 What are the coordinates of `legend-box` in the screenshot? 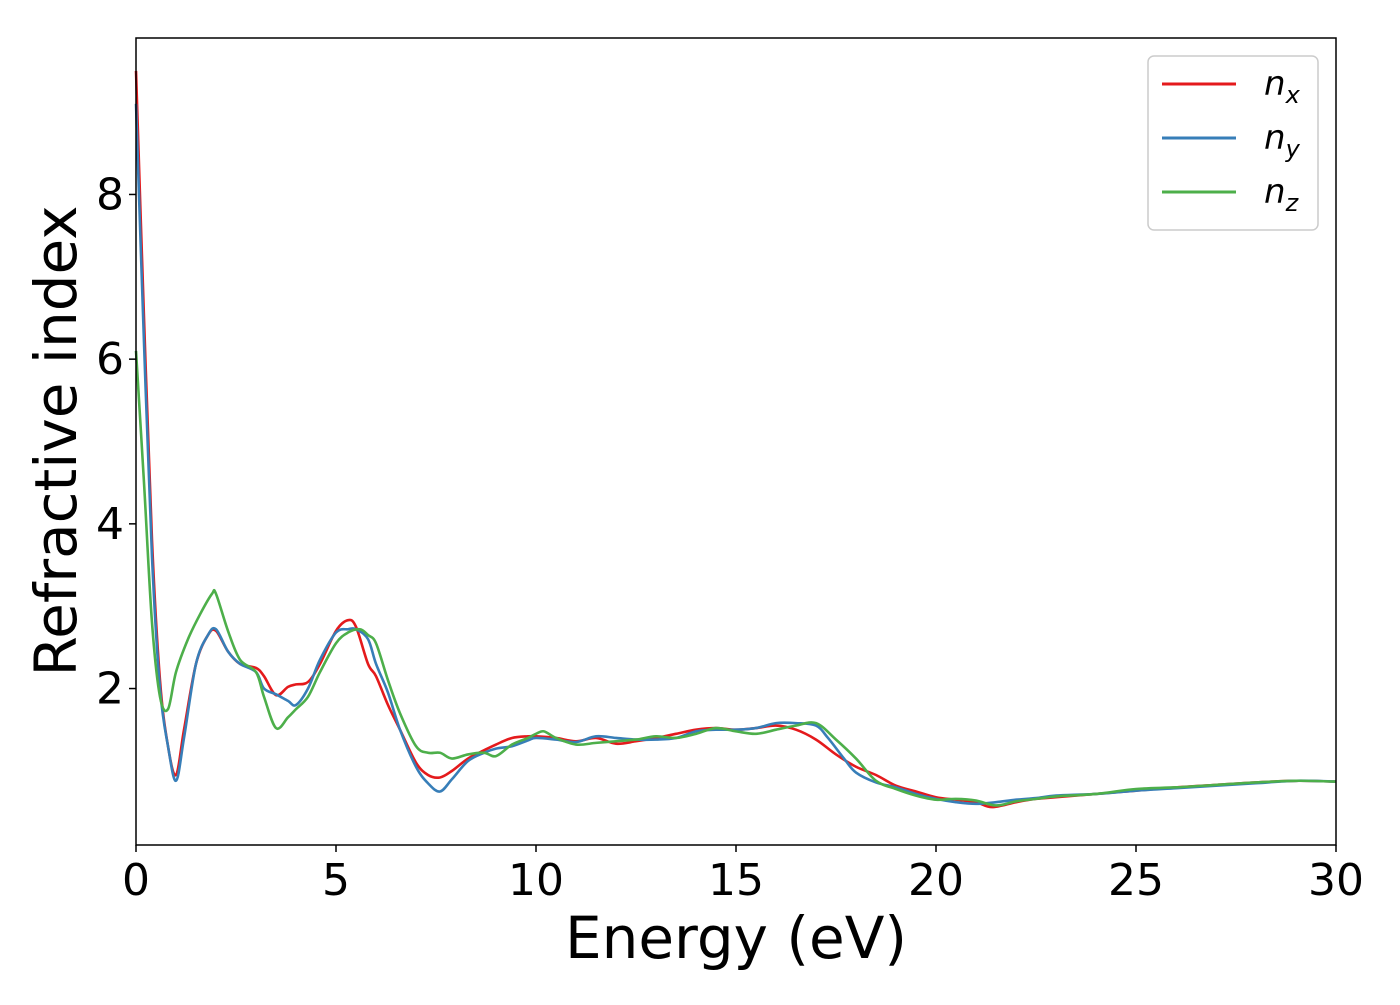 It's located at (1233, 143).